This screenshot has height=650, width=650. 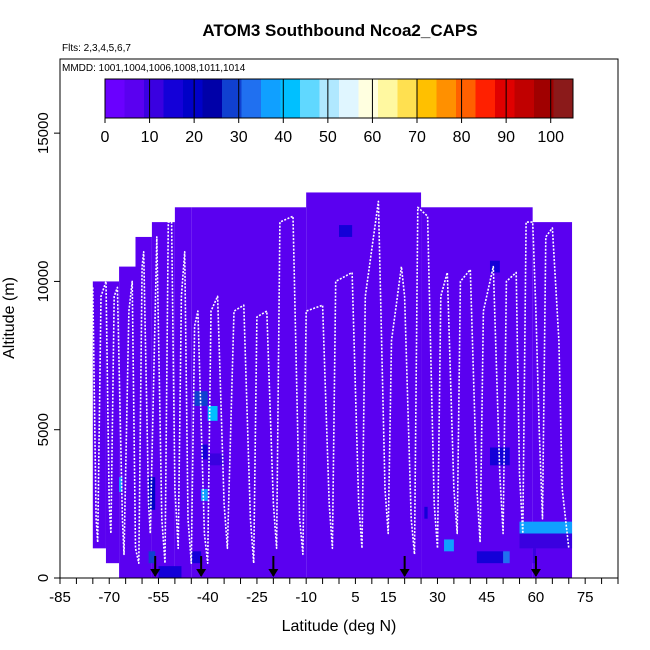 I want to click on x-tick-label: -25, so click(x=257, y=597).